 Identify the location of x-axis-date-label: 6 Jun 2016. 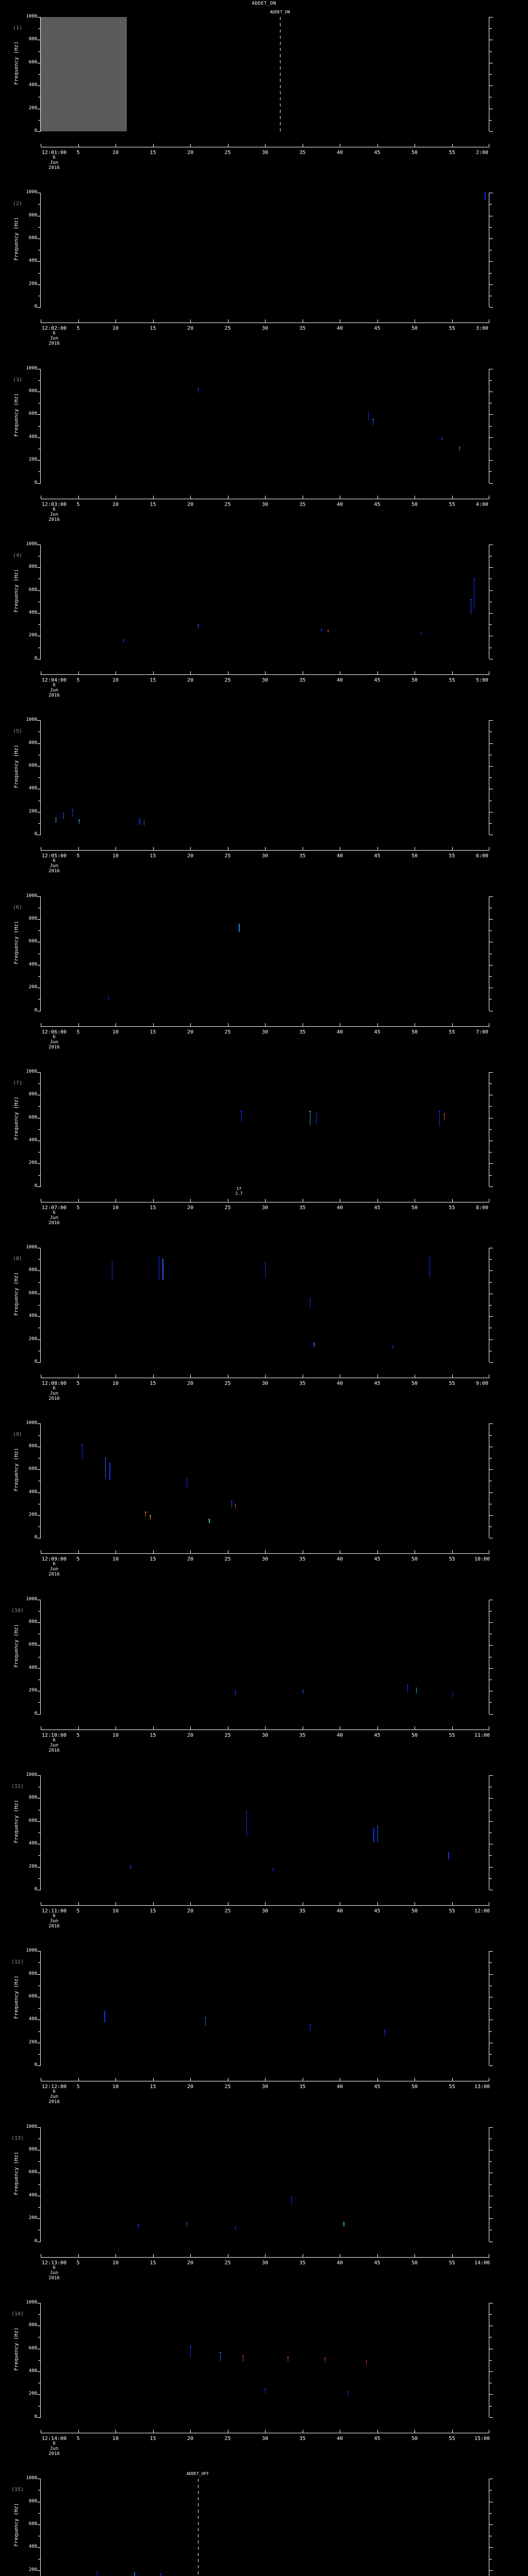
(54, 1570).